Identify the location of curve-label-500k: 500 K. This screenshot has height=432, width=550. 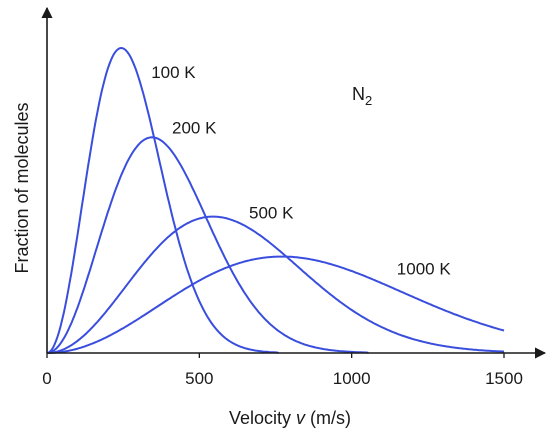
(271, 213).